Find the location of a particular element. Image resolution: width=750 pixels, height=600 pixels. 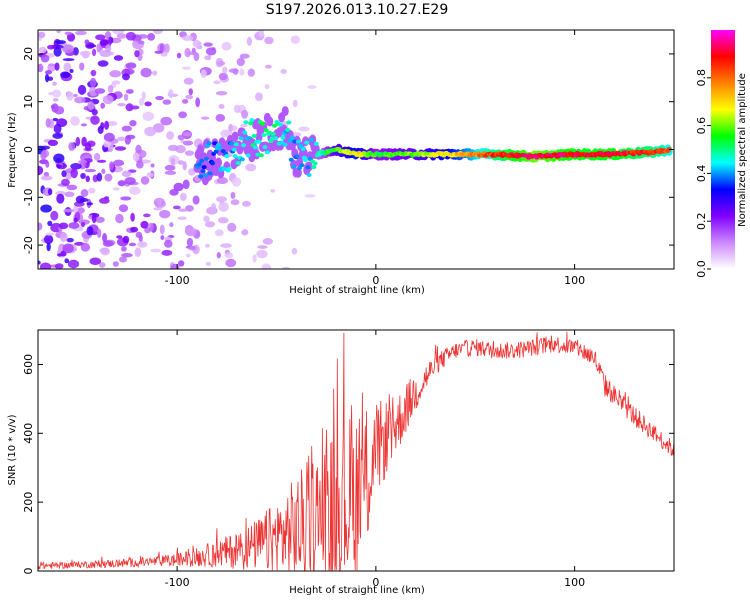

spectrogram-x-tick-label: -100 is located at coordinates (177, 280).